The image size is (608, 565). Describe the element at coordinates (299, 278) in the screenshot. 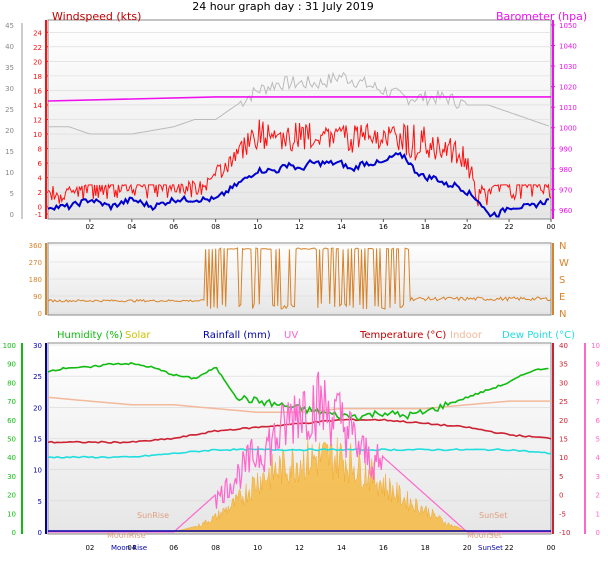

I see `direction-line` at that location.